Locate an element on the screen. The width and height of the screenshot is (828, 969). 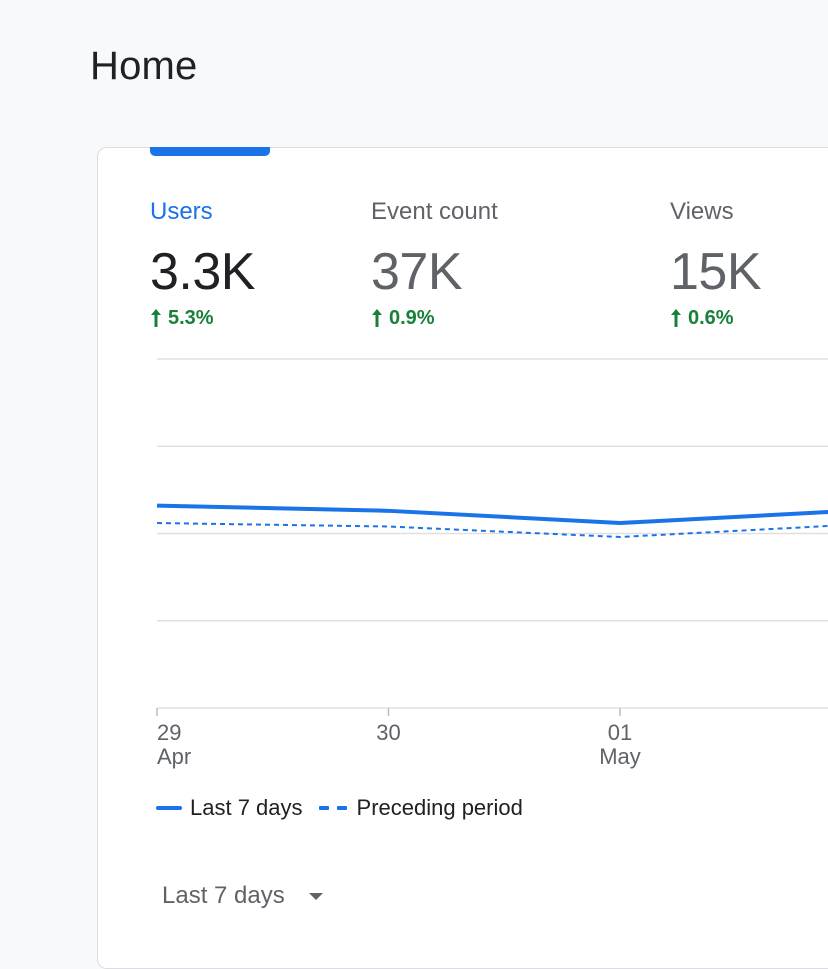
metric-value: 3.3K is located at coordinates (202, 272).